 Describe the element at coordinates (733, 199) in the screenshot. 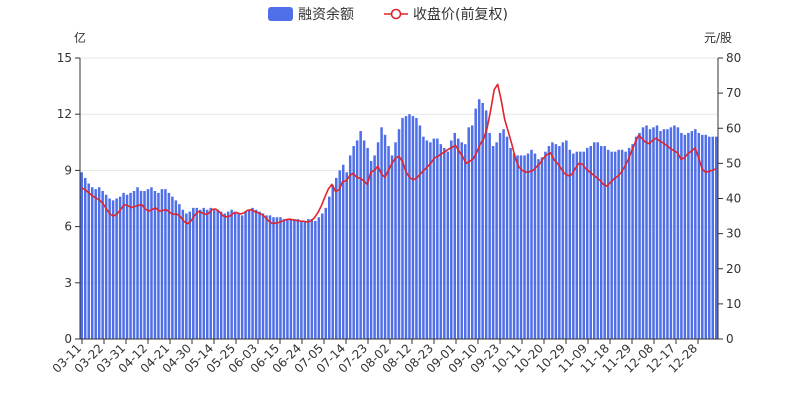

I see `right-axis-tick-label: 40` at that location.